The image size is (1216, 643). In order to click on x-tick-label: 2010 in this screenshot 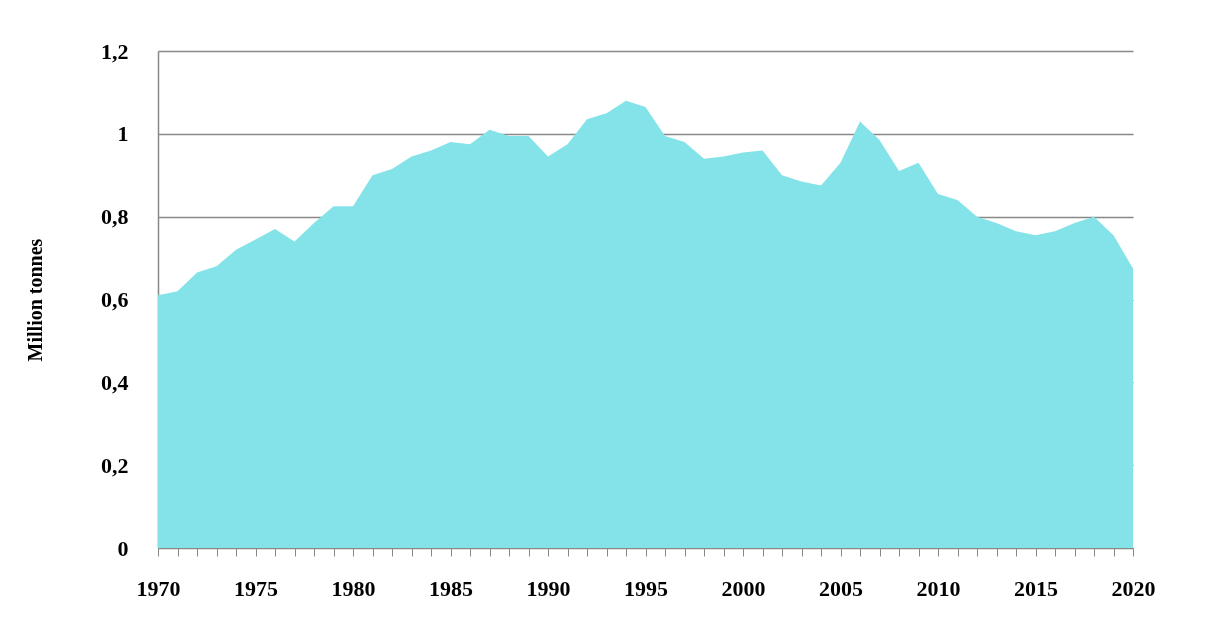, I will do `click(938, 588)`.